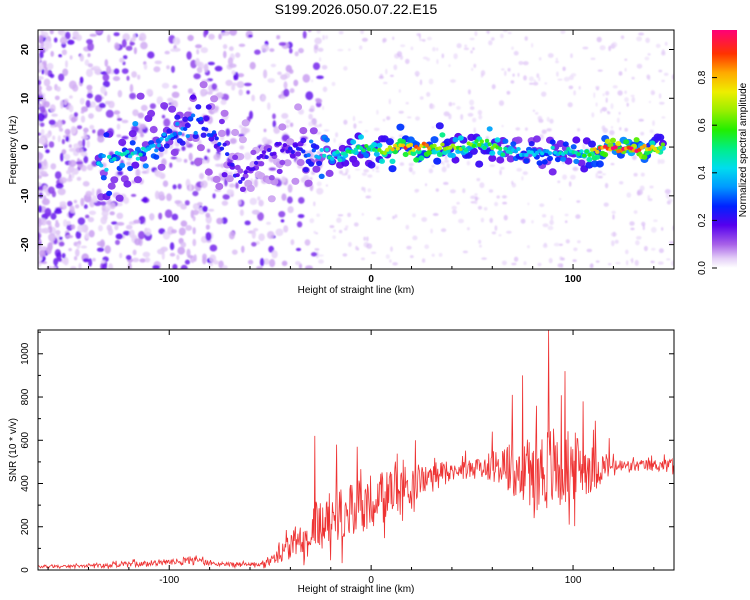 This screenshot has height=600, width=750. What do you see at coordinates (371, 279) in the screenshot?
I see `spectrogram-xtick-label: 0` at bounding box center [371, 279].